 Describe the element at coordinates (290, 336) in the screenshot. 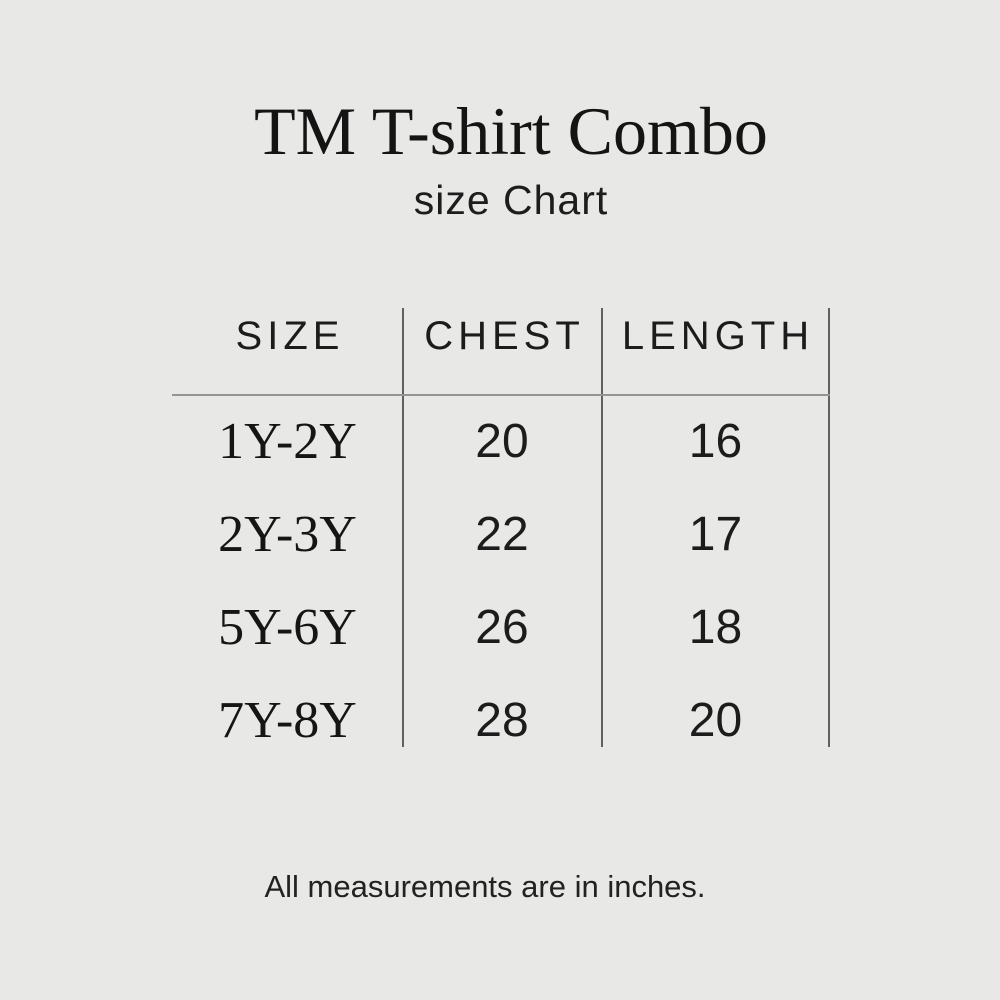

I see `column-header-size: SIZE` at that location.